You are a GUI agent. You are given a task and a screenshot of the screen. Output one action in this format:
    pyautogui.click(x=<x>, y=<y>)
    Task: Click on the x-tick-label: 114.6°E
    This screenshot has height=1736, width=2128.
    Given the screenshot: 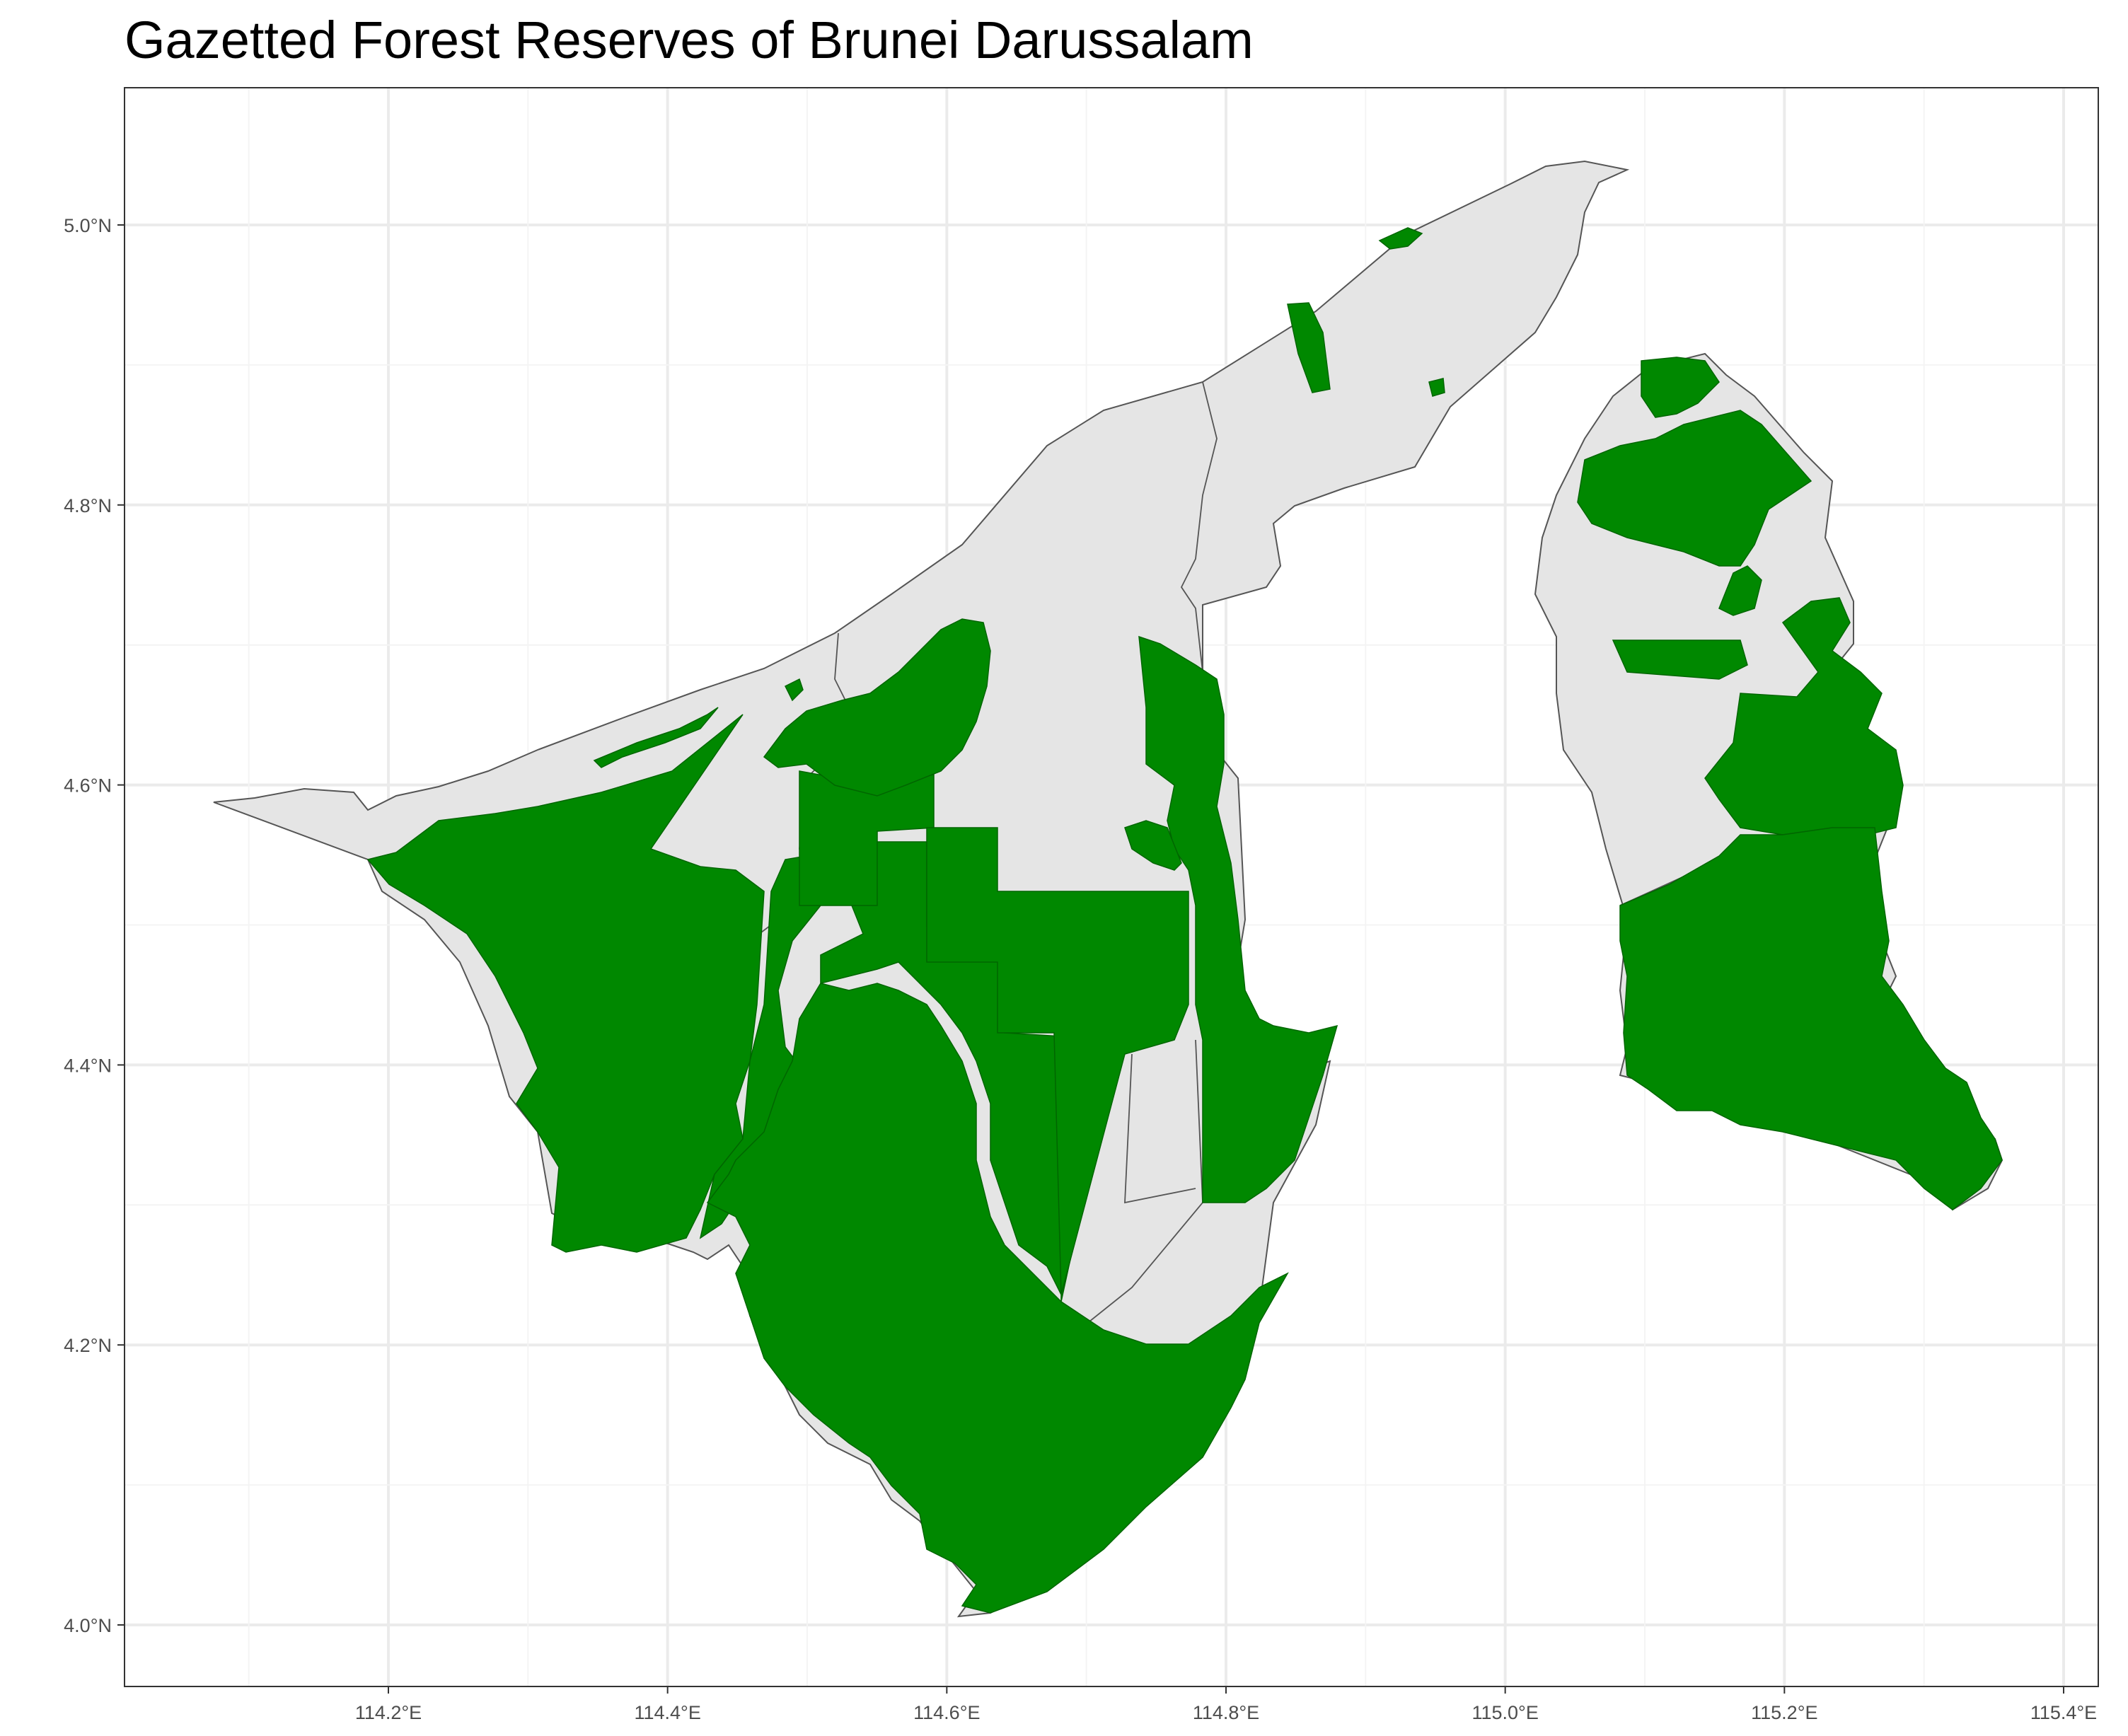 What is the action you would take?
    pyautogui.click(x=946, y=1713)
    